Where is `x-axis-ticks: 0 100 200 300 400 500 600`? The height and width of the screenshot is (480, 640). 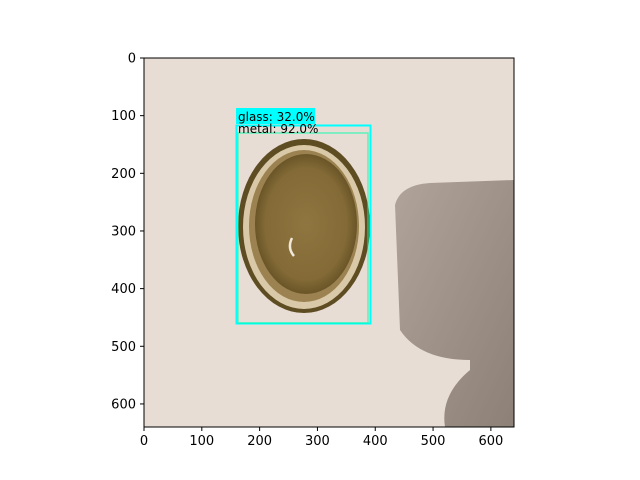 x-axis-ticks: 0 100 200 300 400 500 600 is located at coordinates (321, 438).